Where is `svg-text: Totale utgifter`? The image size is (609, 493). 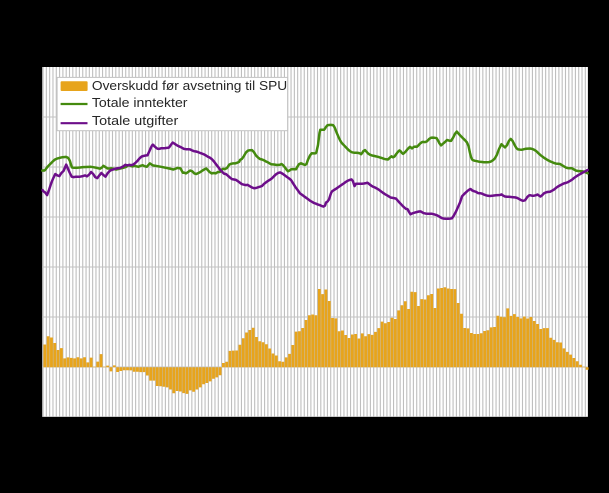
svg-text: Totale utgifter is located at coordinates (135, 121).